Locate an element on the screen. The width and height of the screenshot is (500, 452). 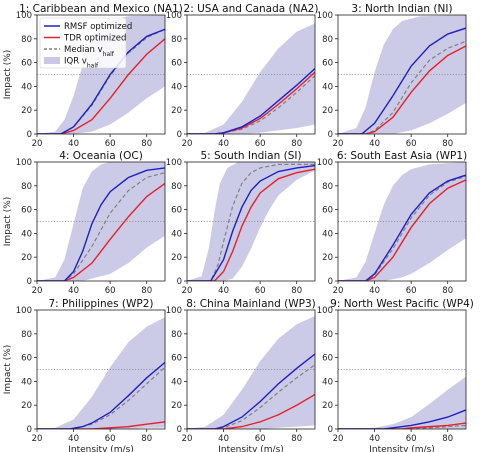
subplot-title: 3: North Indian (NI) is located at coordinates (401, 9).